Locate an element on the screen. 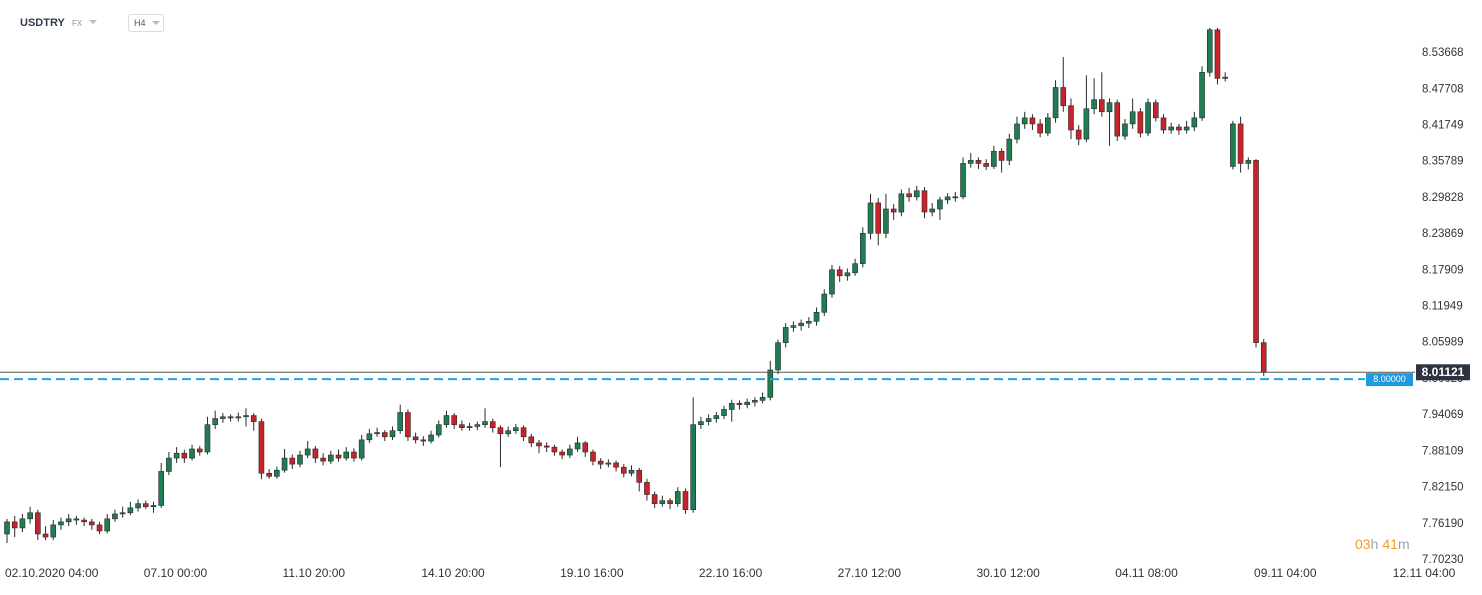 This screenshot has width=1482, height=595. x-tick-label: 30.10 12:00 is located at coordinates (1008, 573).